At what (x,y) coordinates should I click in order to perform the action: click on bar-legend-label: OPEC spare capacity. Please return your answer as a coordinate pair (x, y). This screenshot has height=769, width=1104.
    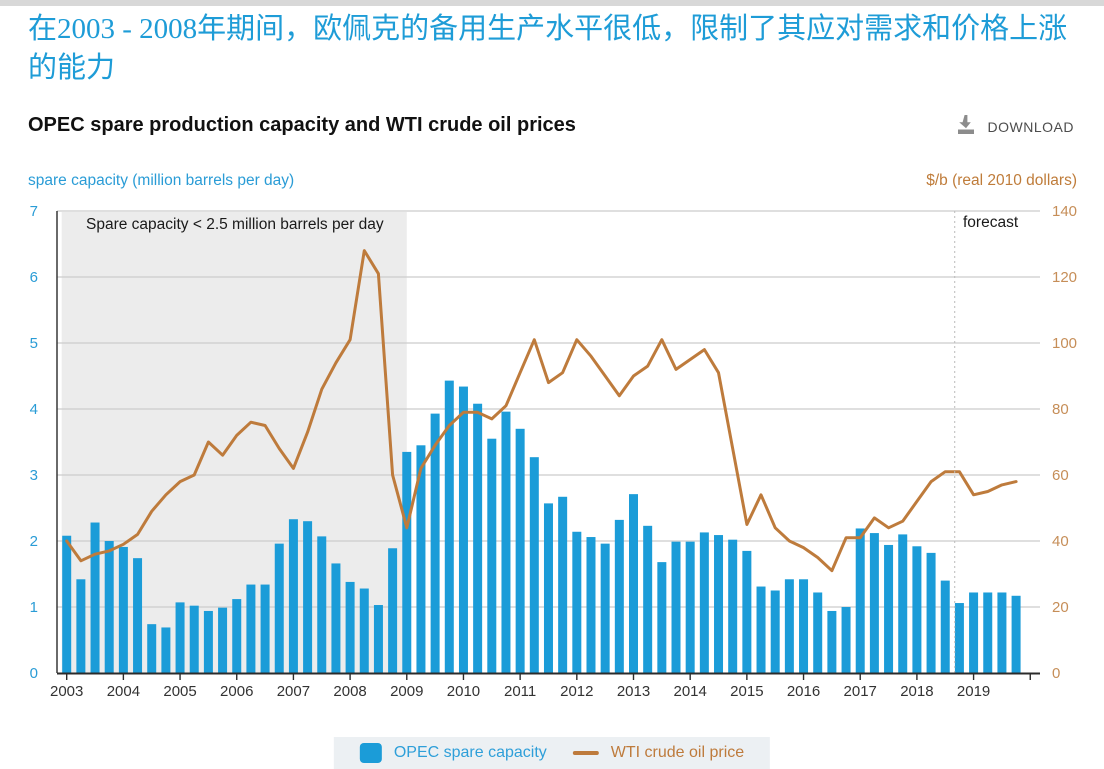
    Looking at the image, I should click on (470, 752).